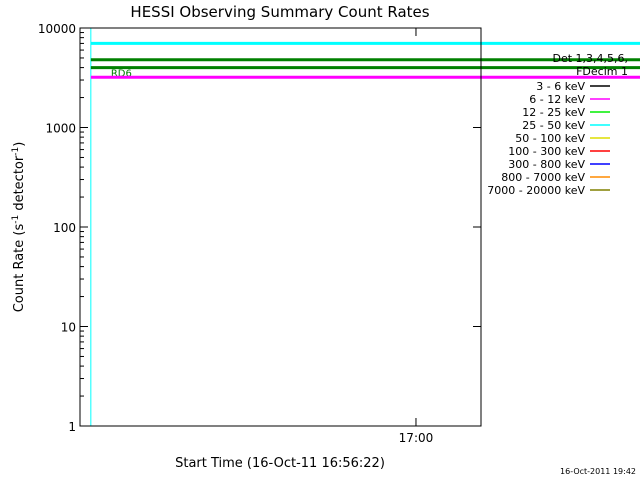 The height and width of the screenshot is (480, 640). What do you see at coordinates (19, 227) in the screenshot?
I see `y-axis-label: Count Rate (s-1 detector-1)` at bounding box center [19, 227].